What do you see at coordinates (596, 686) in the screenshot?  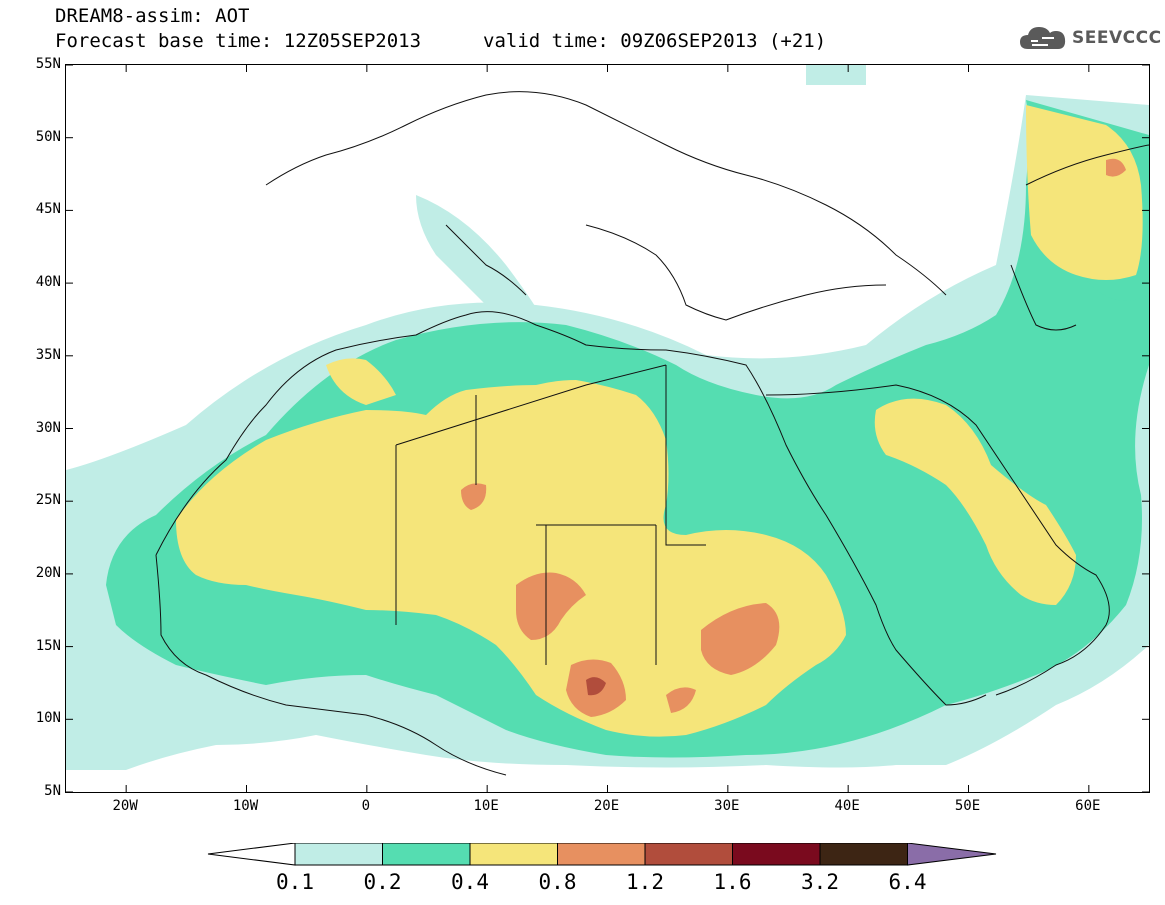 I see `aot-level-1.2` at bounding box center [596, 686].